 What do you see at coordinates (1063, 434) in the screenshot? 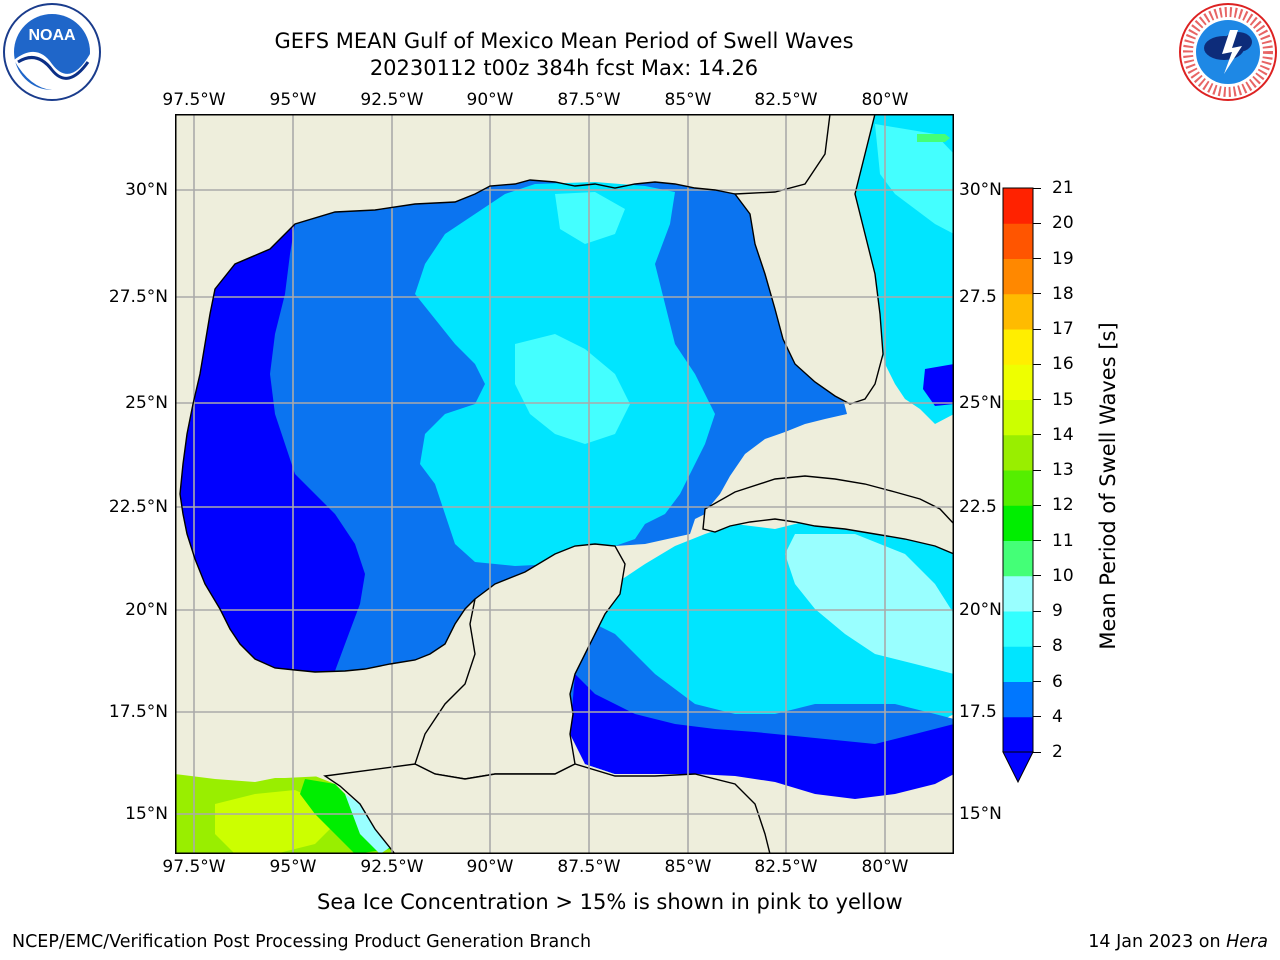
I see `colorbar-tick-label: 14` at bounding box center [1063, 434].